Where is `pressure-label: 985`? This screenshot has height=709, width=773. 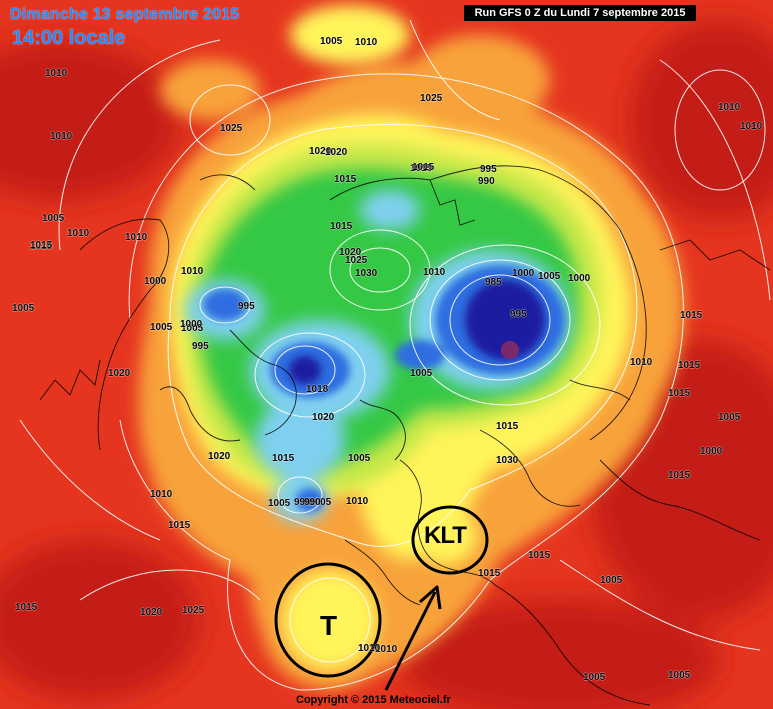
pressure-label: 985 is located at coordinates (493, 282).